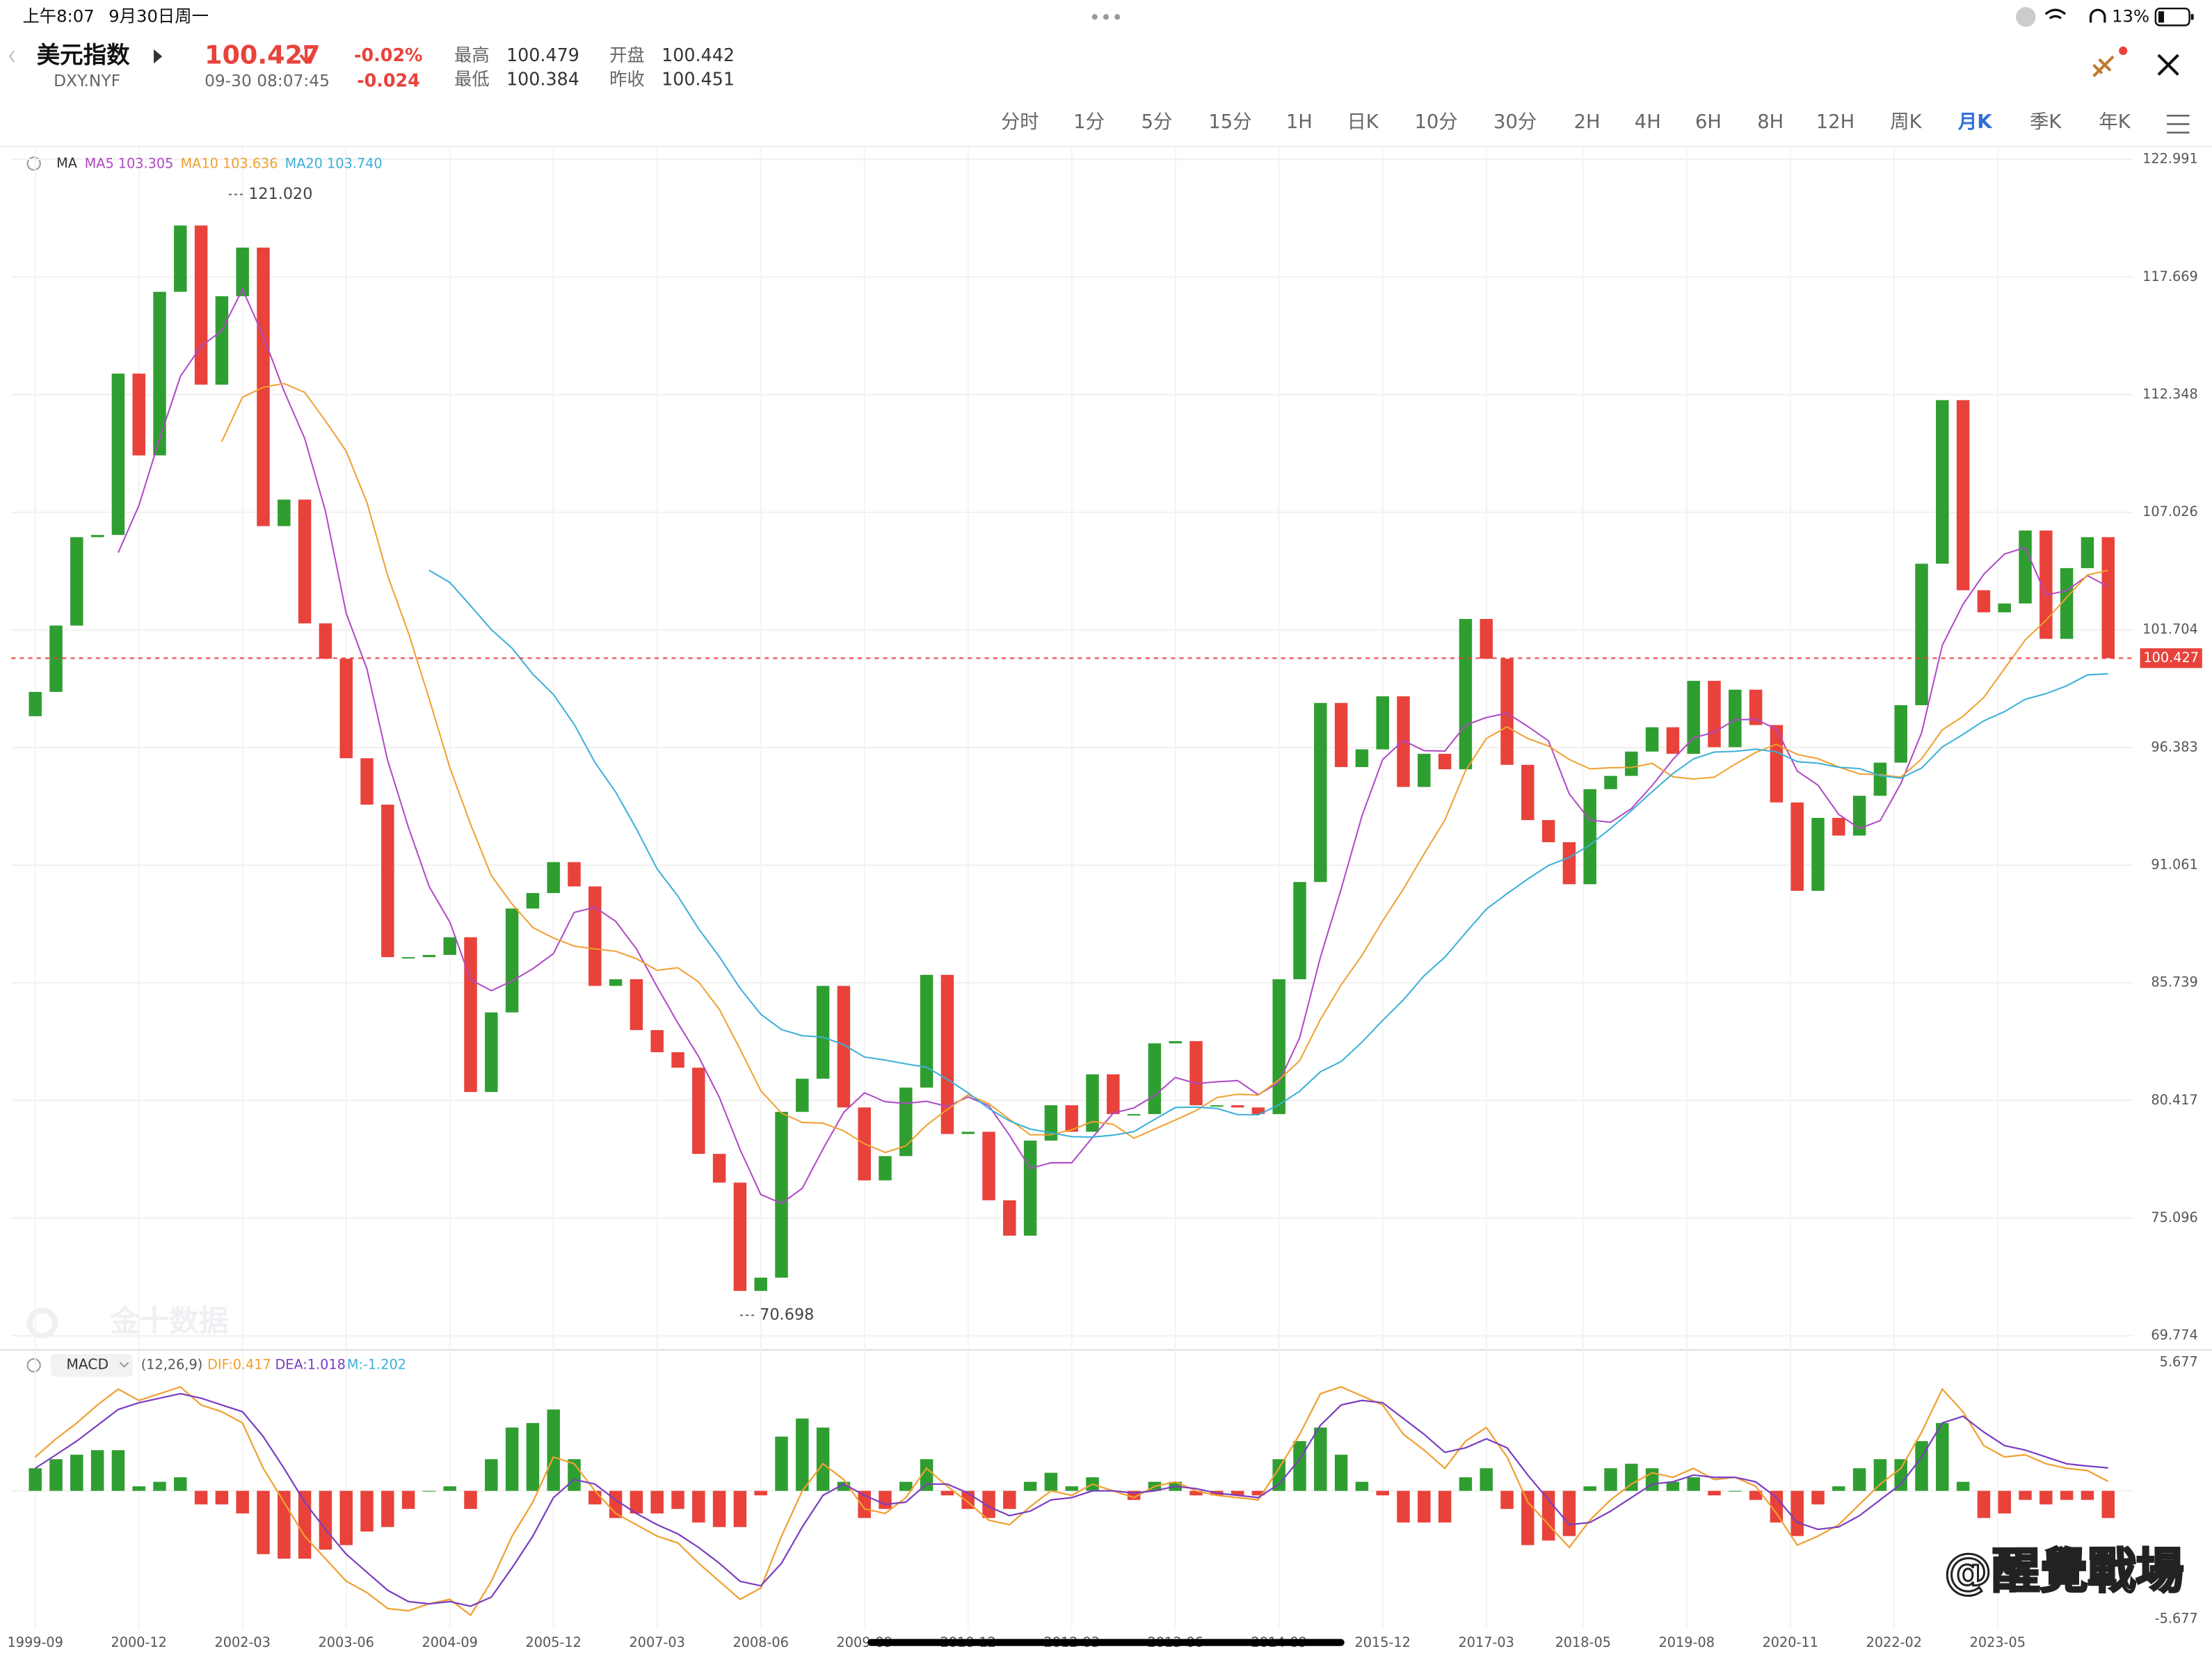 This screenshot has width=2212, height=1658. Describe the element at coordinates (472, 55) in the screenshot. I see `stat-label: 最高` at that location.